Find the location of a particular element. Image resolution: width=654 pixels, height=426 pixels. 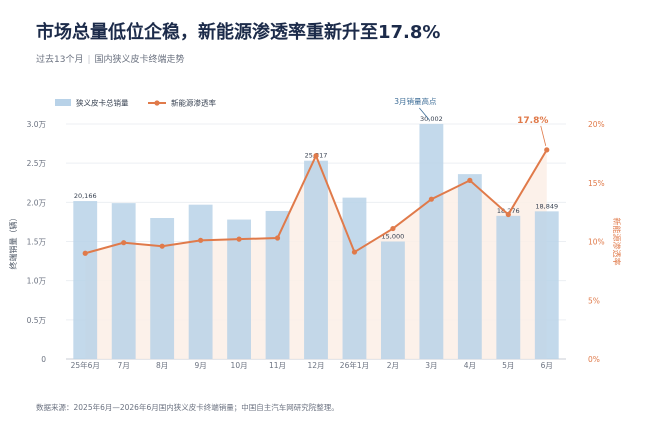

x-tick-label: 12月 is located at coordinates (315, 365).